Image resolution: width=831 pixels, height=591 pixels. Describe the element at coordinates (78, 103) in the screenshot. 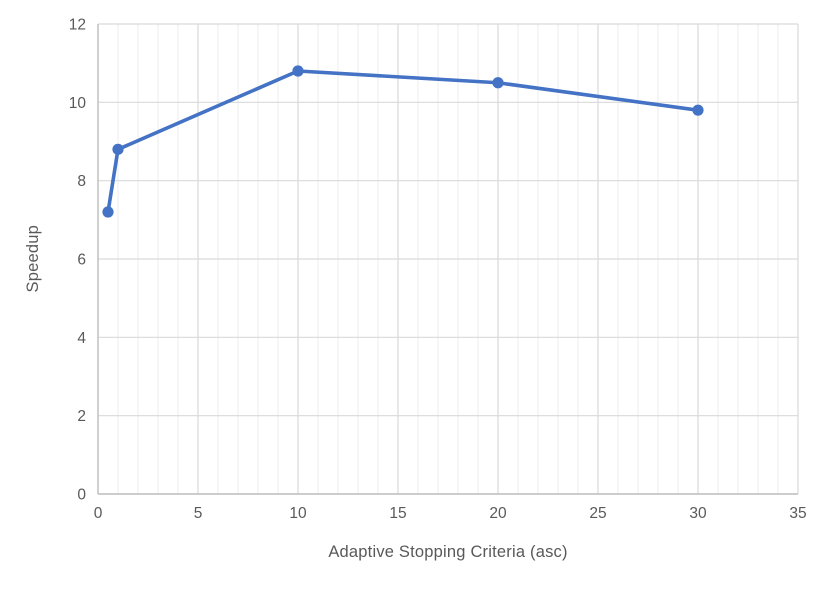

I see `y-tick-label: 10` at that location.